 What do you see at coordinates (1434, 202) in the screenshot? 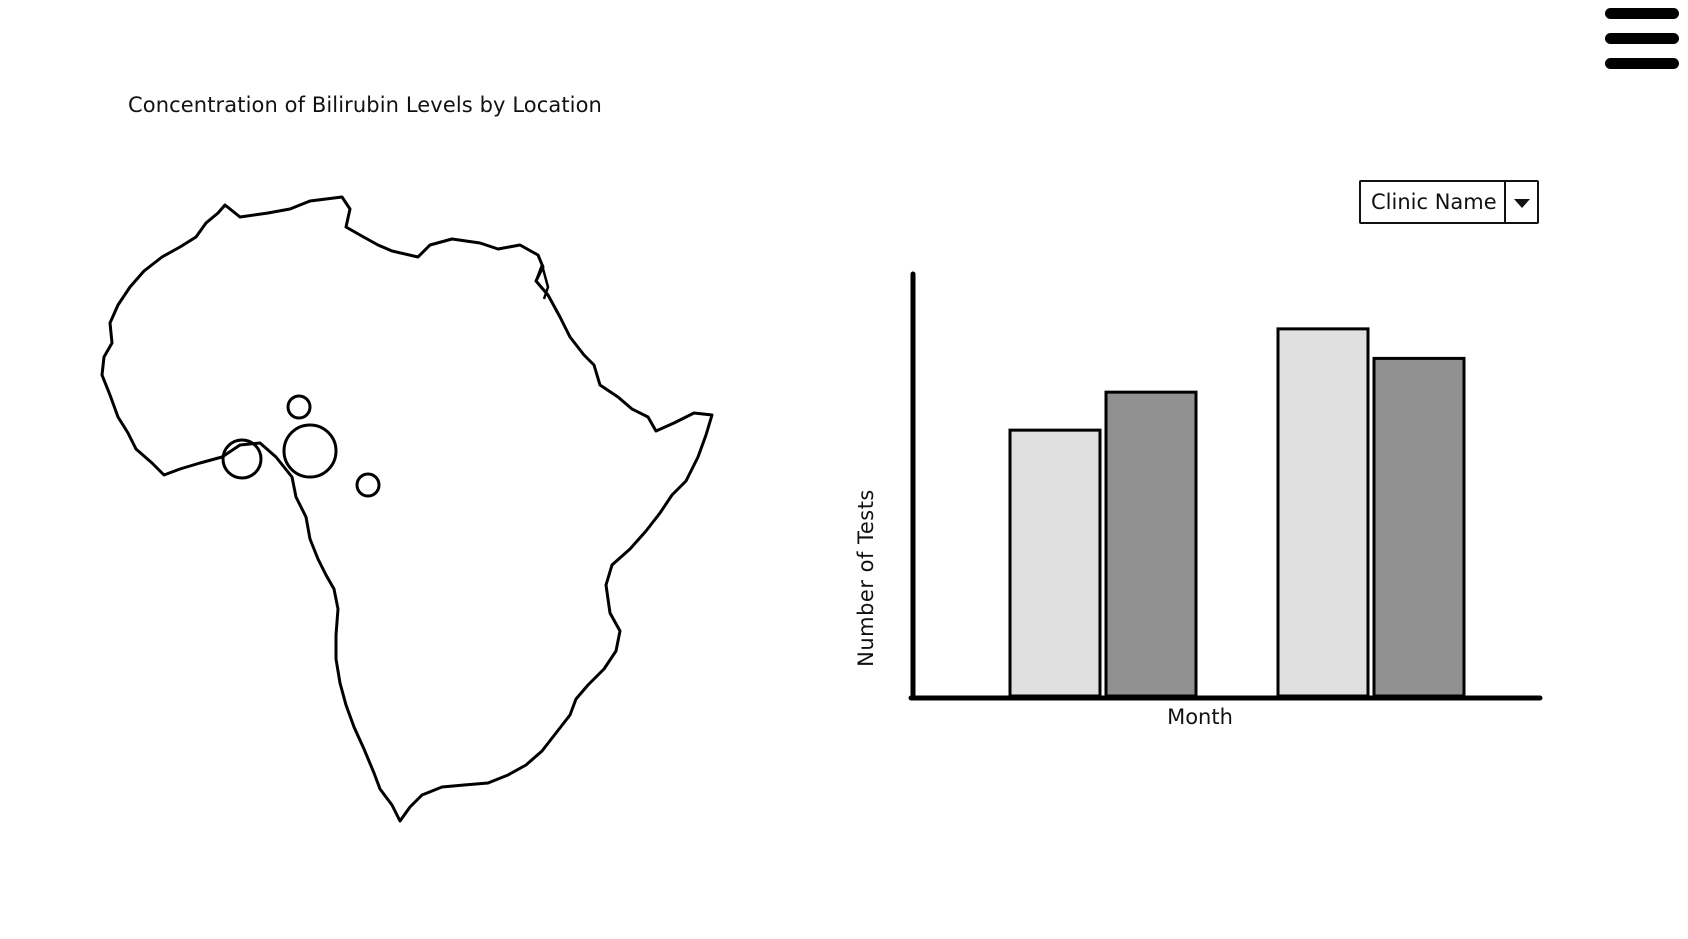
I see `dropdown-selected-value: Clinic Name` at bounding box center [1434, 202].